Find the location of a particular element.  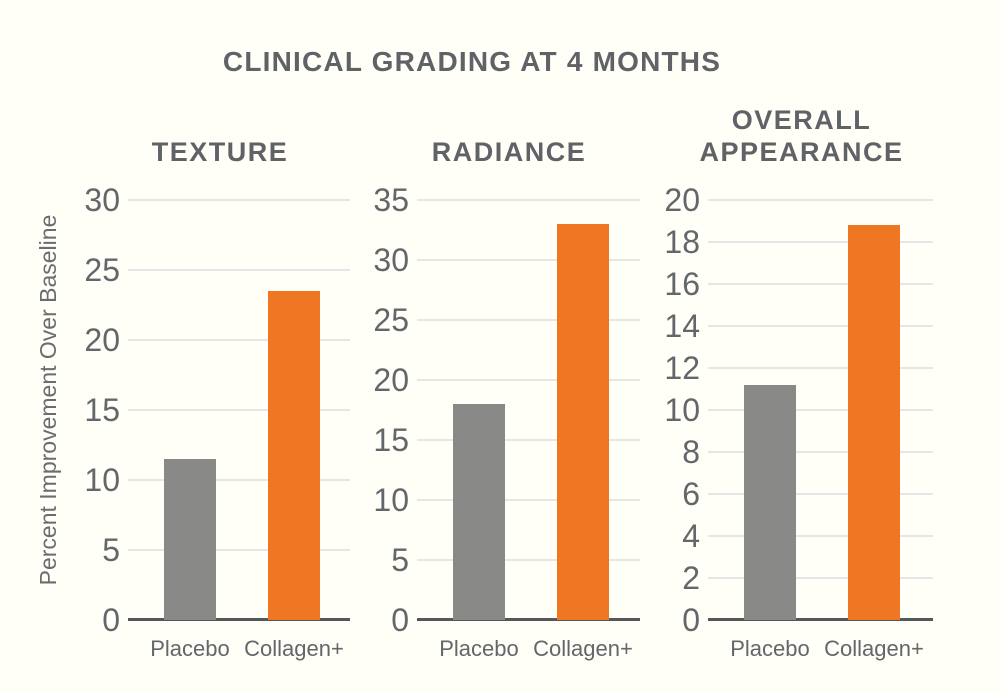

chart-subtitle: RADIANCE is located at coordinates (509, 152).